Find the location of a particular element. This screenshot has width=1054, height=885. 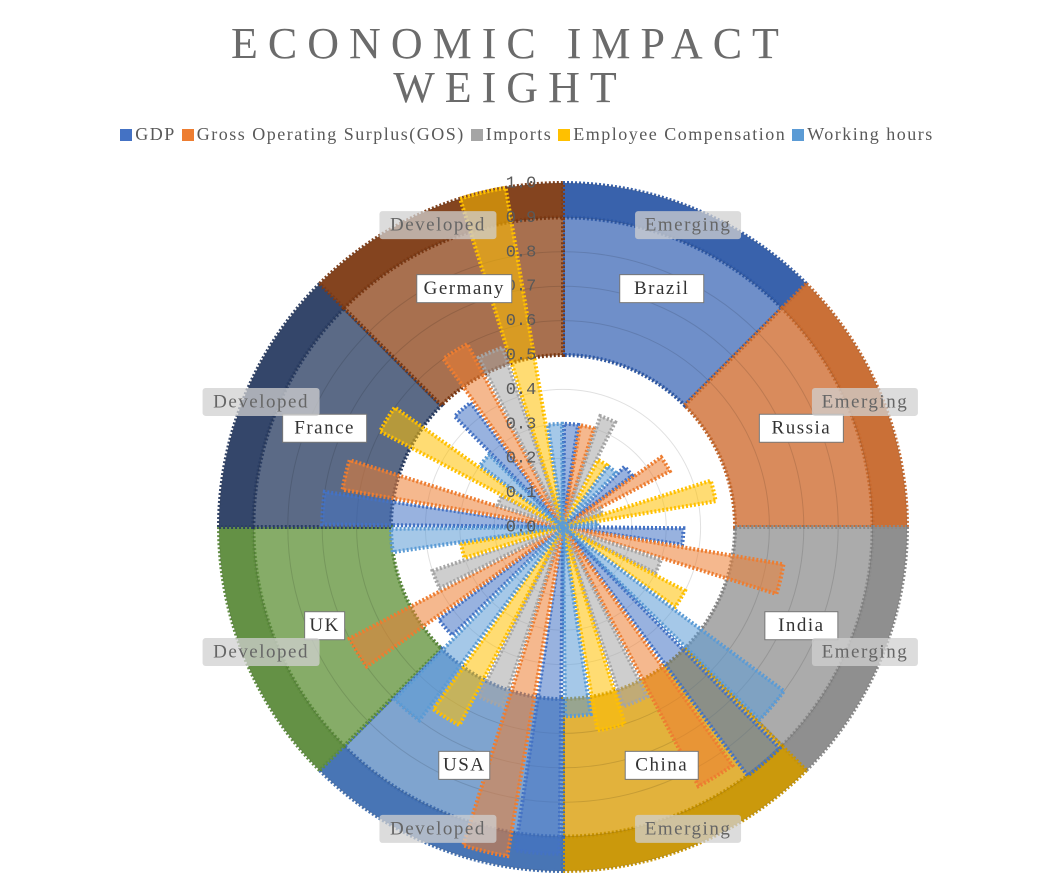

category-label: UK is located at coordinates (325, 626).